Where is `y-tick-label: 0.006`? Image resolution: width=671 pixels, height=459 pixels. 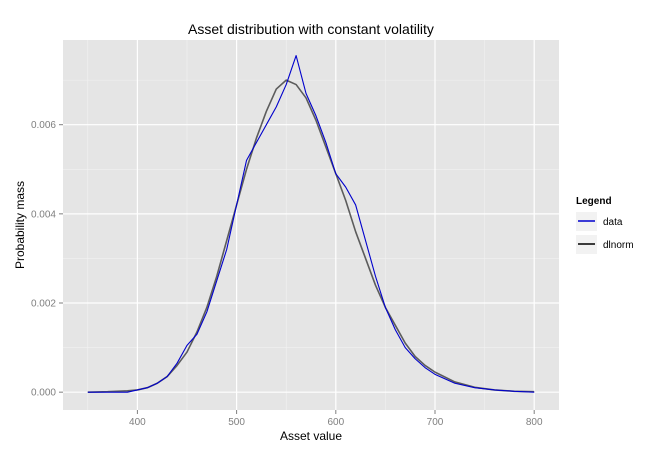 y-tick-label: 0.006 is located at coordinates (43, 125).